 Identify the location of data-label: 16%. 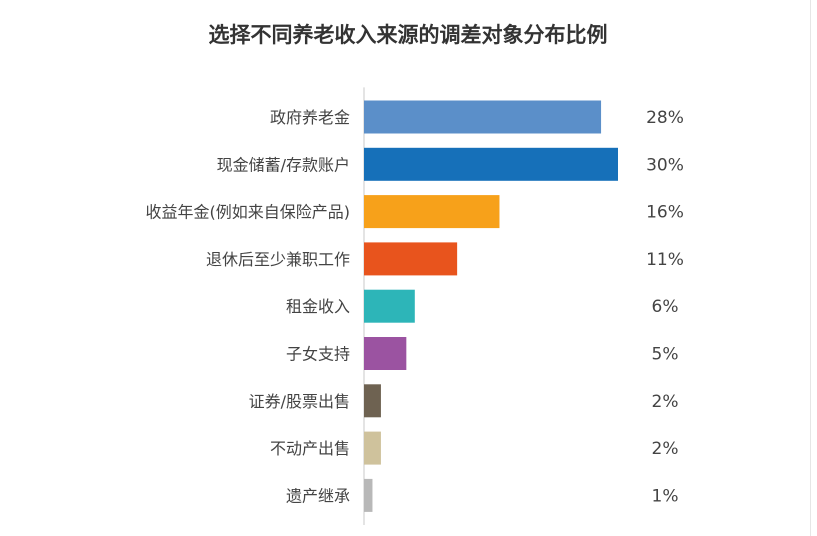
(665, 213).